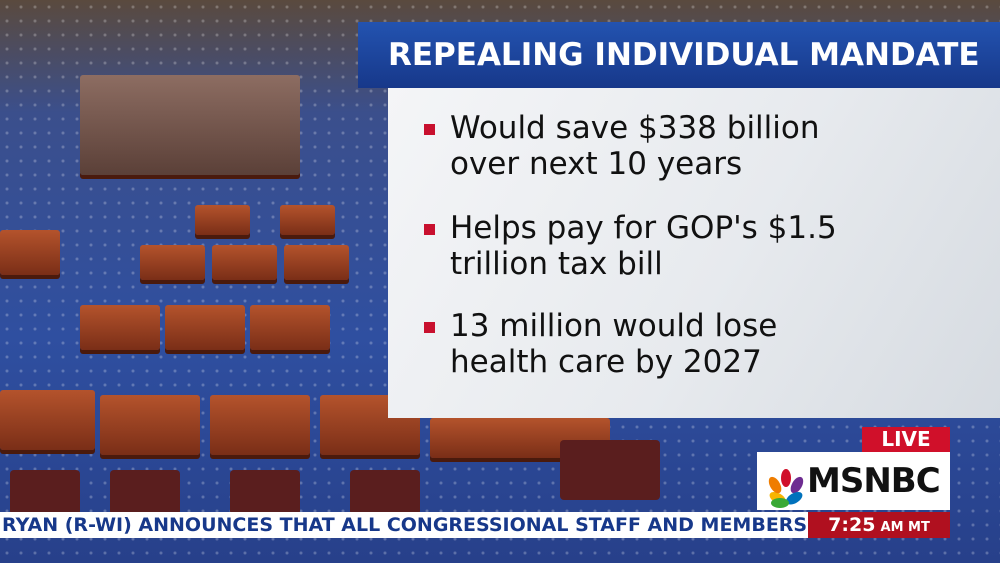  What do you see at coordinates (614, 326) in the screenshot?
I see `bullet-text: 13 million would lose` at bounding box center [614, 326].